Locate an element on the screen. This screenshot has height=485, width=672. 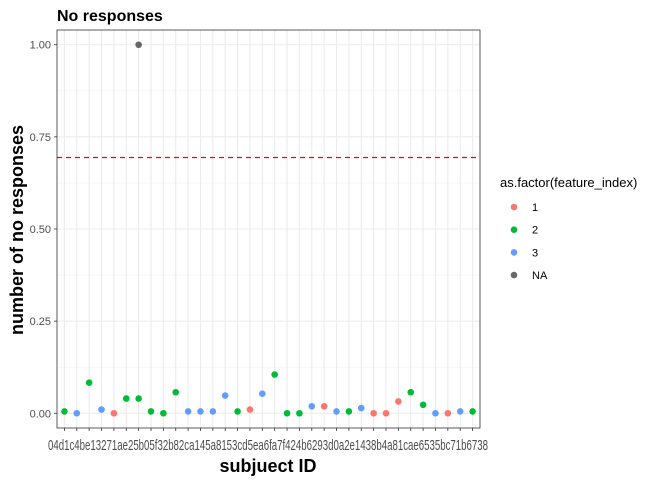
x-axis-title: subjuect ID is located at coordinates (267, 466).